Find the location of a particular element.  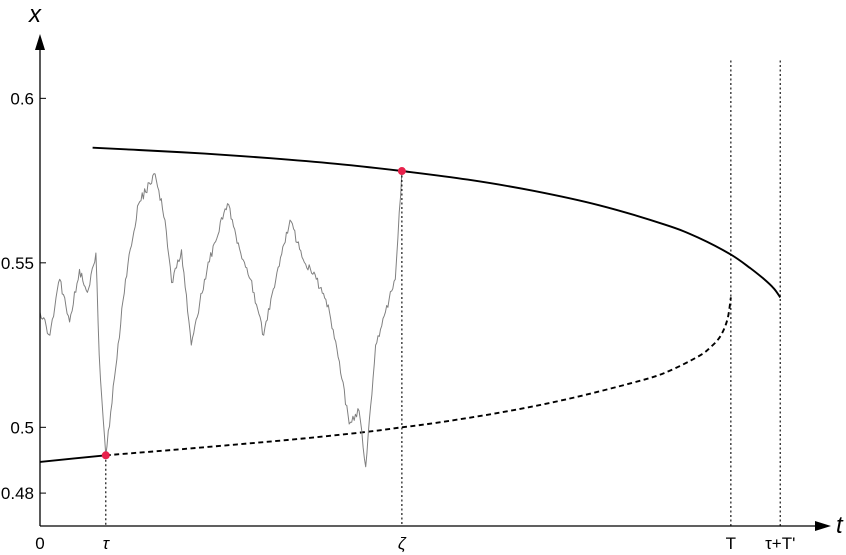

x-axis-arrow is located at coordinates (823, 526).